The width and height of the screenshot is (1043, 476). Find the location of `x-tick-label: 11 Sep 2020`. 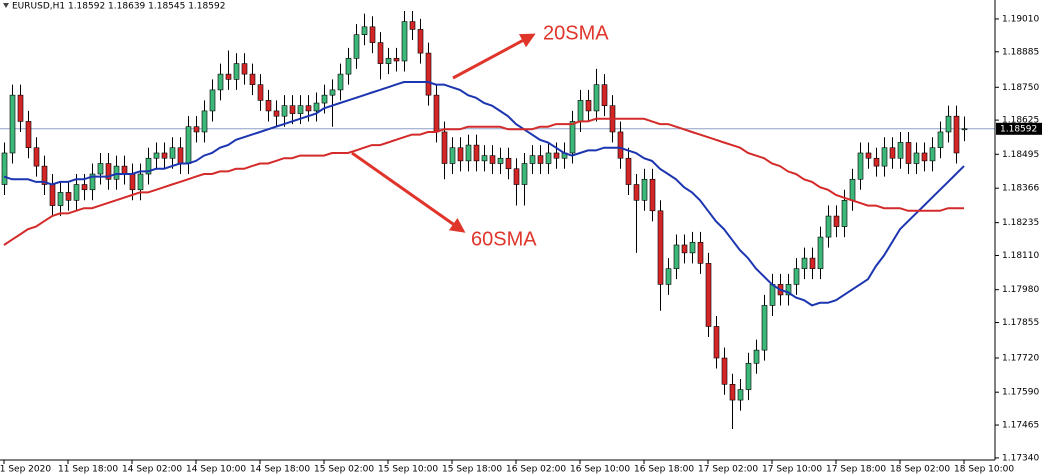

x-tick-label: 11 Sep 2020 is located at coordinates (25, 470).